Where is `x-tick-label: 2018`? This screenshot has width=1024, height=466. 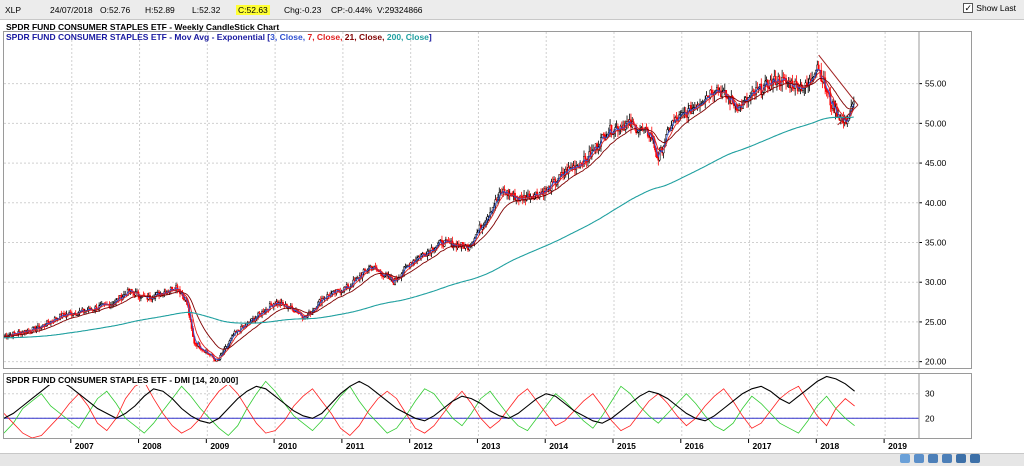 x-tick-label: 2018 is located at coordinates (829, 446).